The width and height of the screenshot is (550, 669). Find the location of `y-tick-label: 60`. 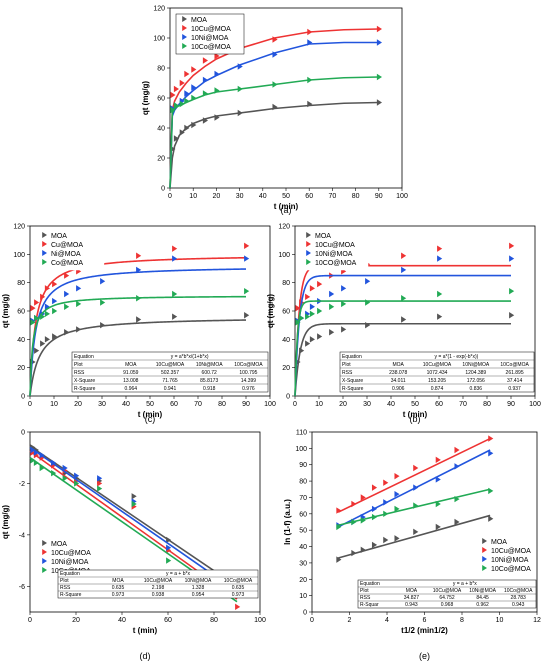

y-tick-label: 60 is located at coordinates (286, 312).